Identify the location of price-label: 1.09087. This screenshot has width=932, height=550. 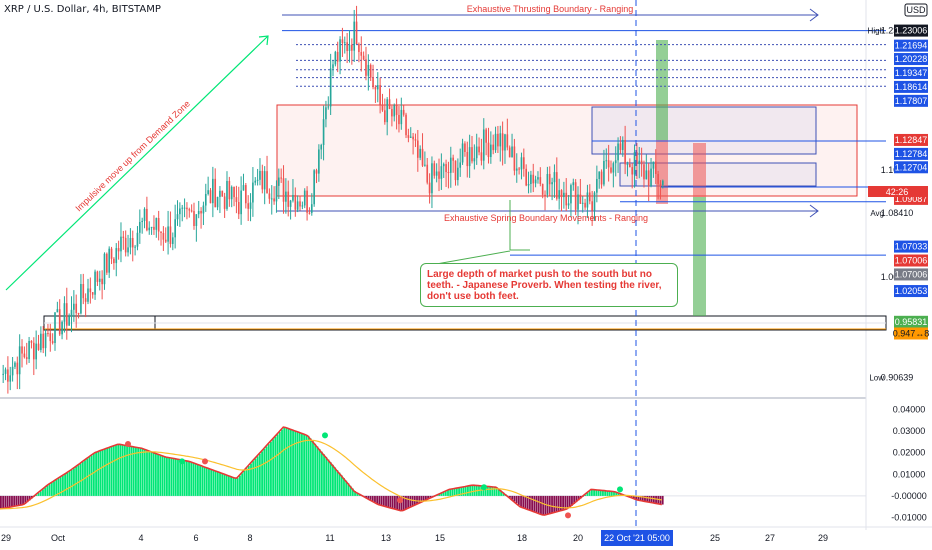
(911, 199).